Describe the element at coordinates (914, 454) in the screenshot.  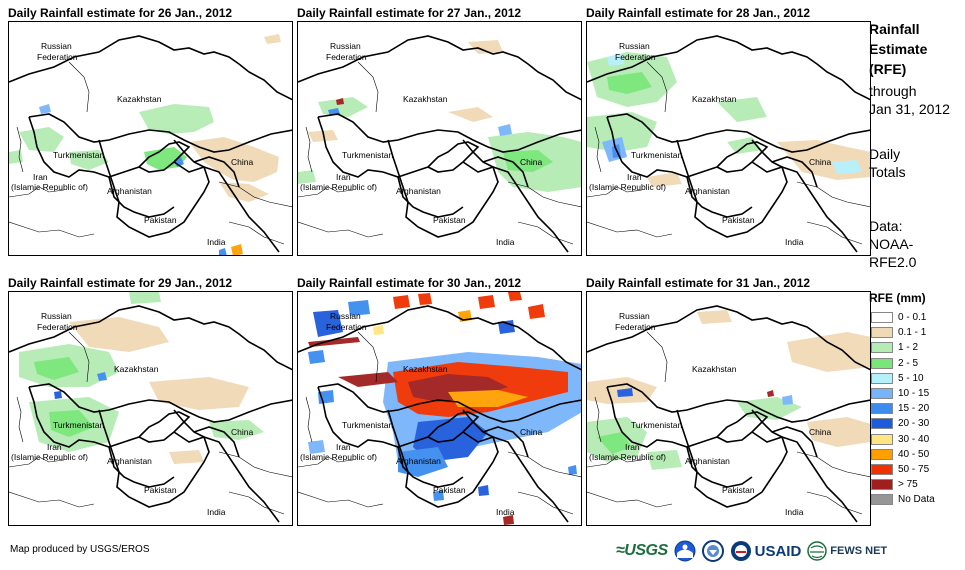
I see `legend-label: 40 - 50` at that location.